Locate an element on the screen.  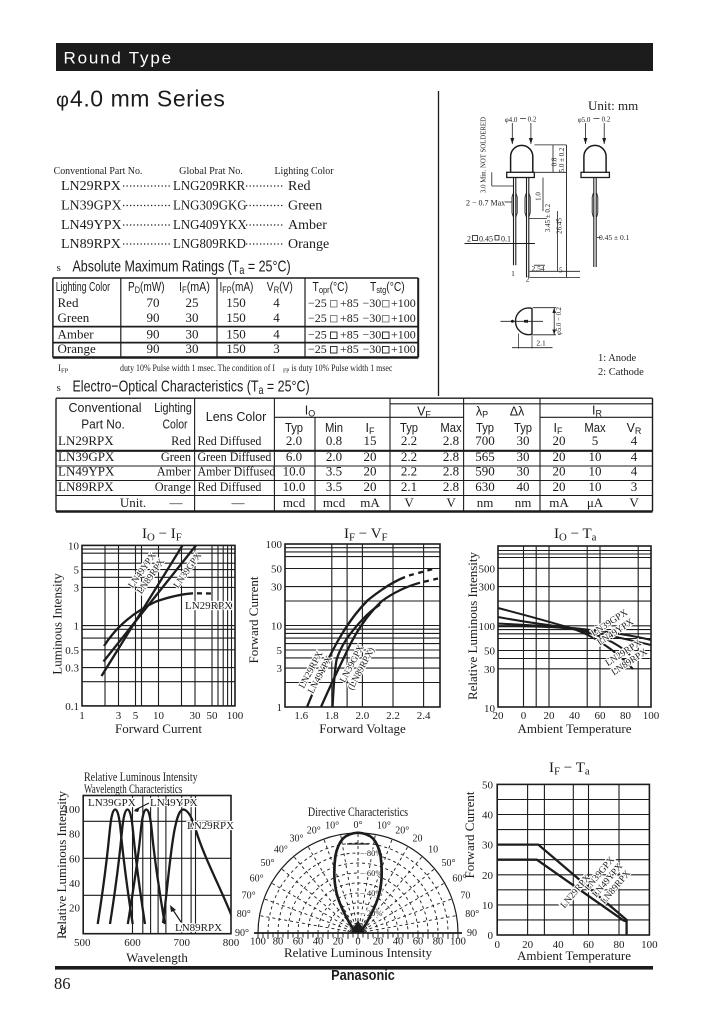
svg-text: 10° is located at coordinates (384, 826).